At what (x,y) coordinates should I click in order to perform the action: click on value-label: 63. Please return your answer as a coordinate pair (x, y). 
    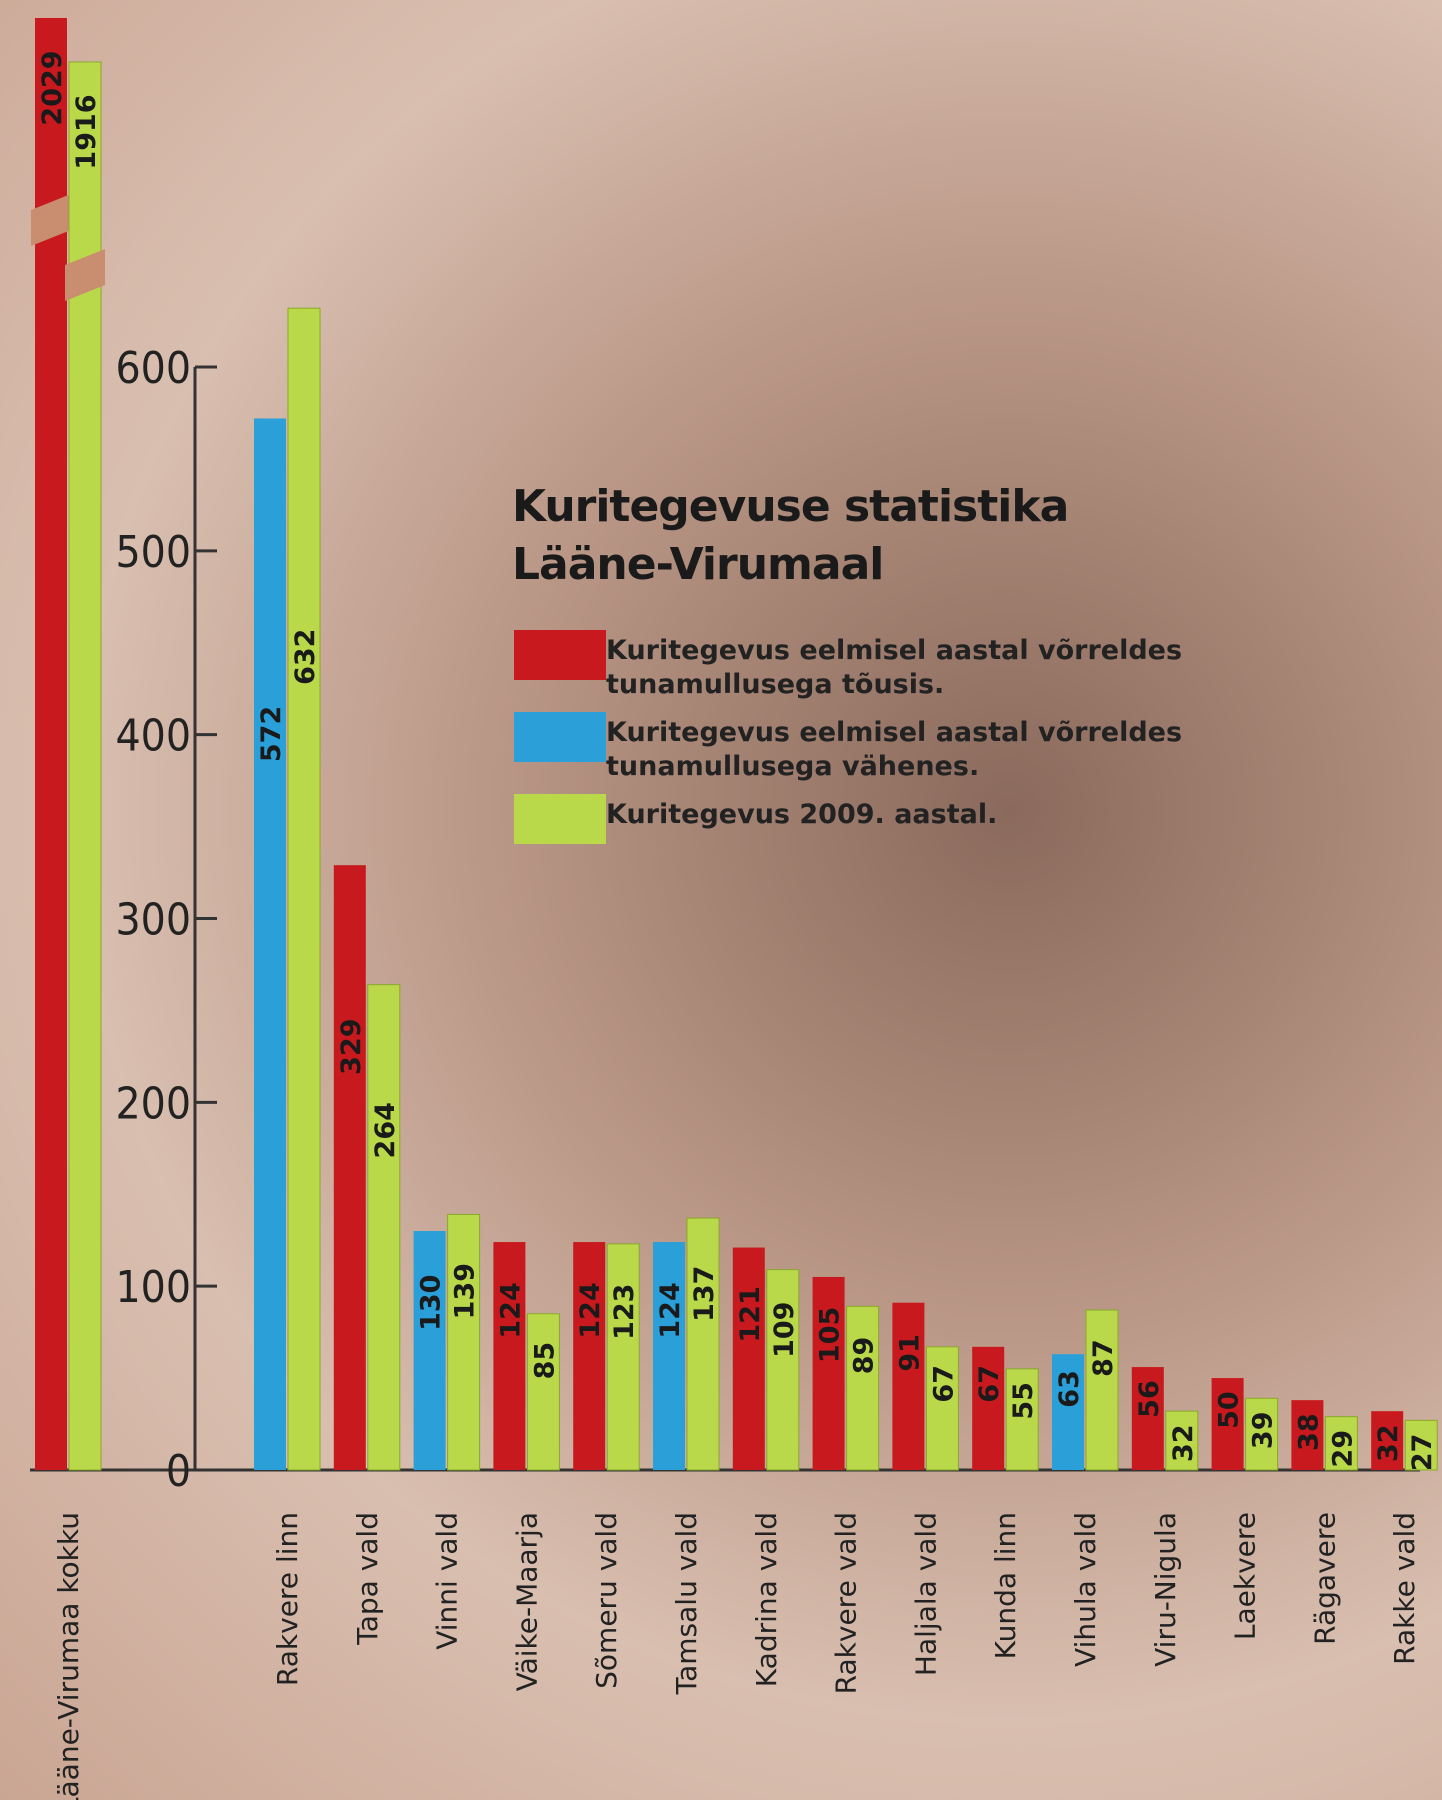
    Looking at the image, I should click on (1069, 1389).